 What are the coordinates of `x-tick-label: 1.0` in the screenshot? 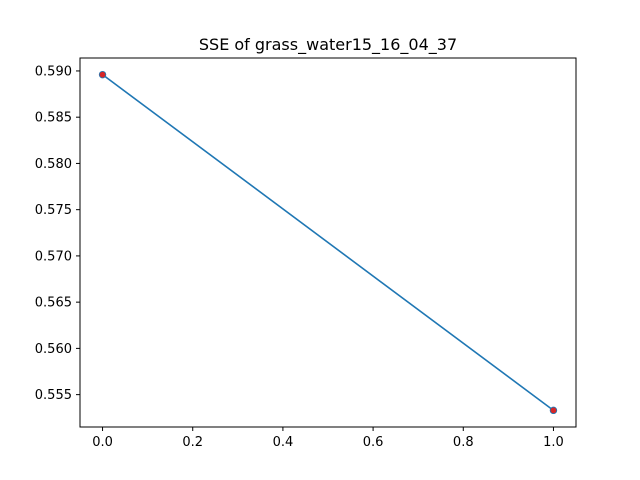 It's located at (553, 442).